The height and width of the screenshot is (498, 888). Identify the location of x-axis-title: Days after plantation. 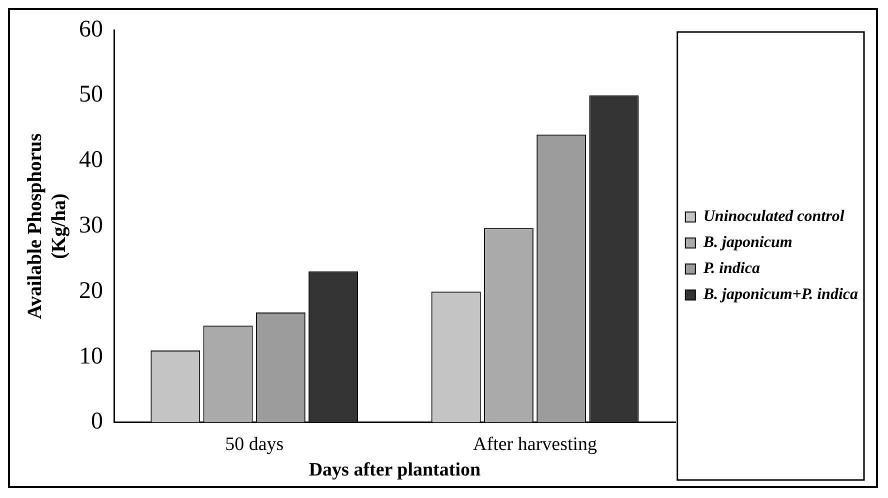
(394, 470).